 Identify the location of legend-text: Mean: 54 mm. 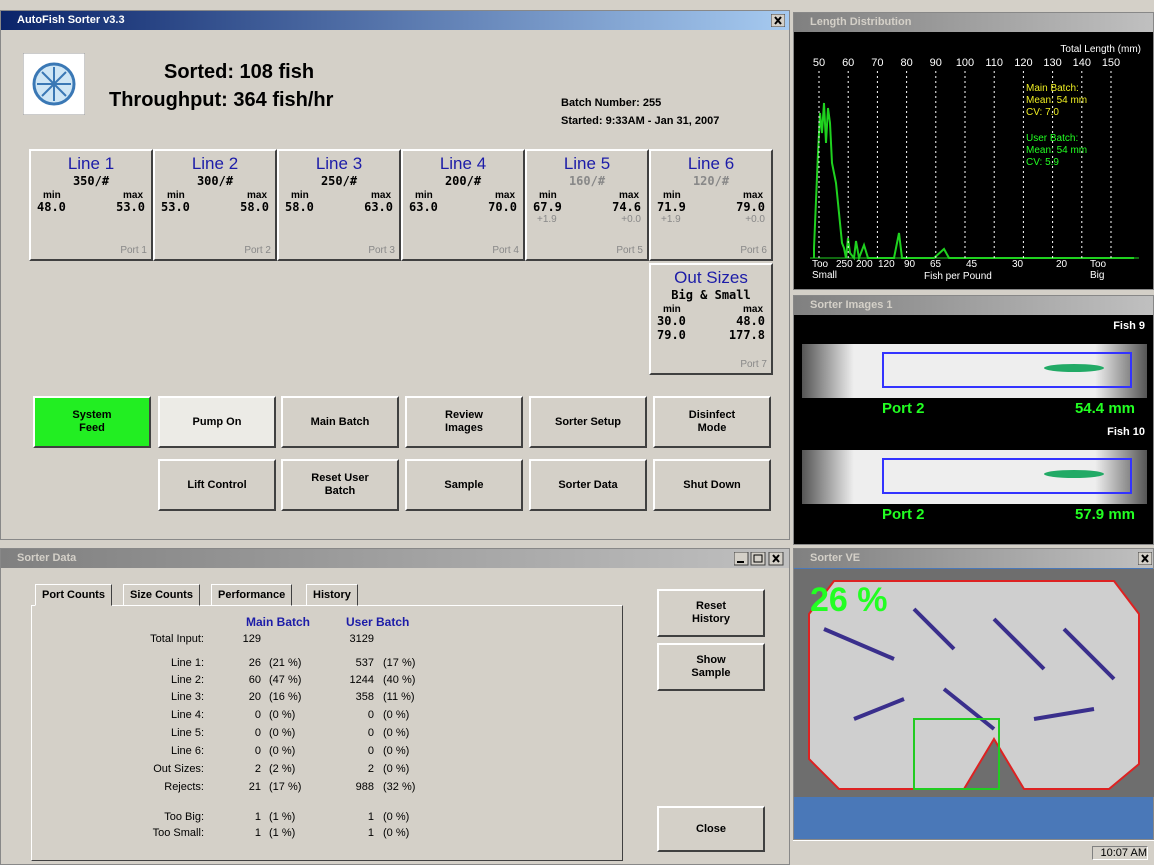
(1057, 150).